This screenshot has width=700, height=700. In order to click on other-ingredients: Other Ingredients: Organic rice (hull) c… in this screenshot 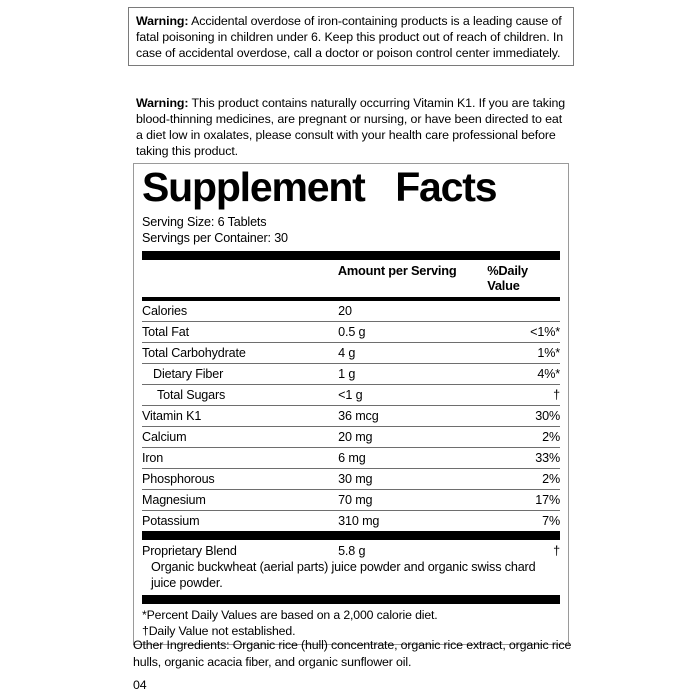, I will do `click(352, 653)`.